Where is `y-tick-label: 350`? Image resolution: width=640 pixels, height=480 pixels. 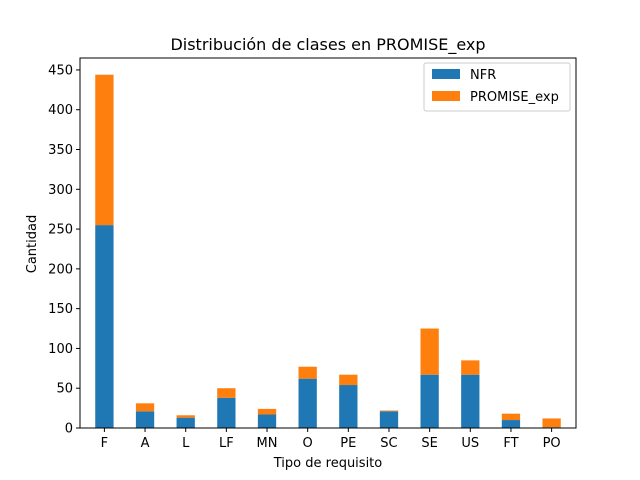
y-tick-label: 350 is located at coordinates (60, 150).